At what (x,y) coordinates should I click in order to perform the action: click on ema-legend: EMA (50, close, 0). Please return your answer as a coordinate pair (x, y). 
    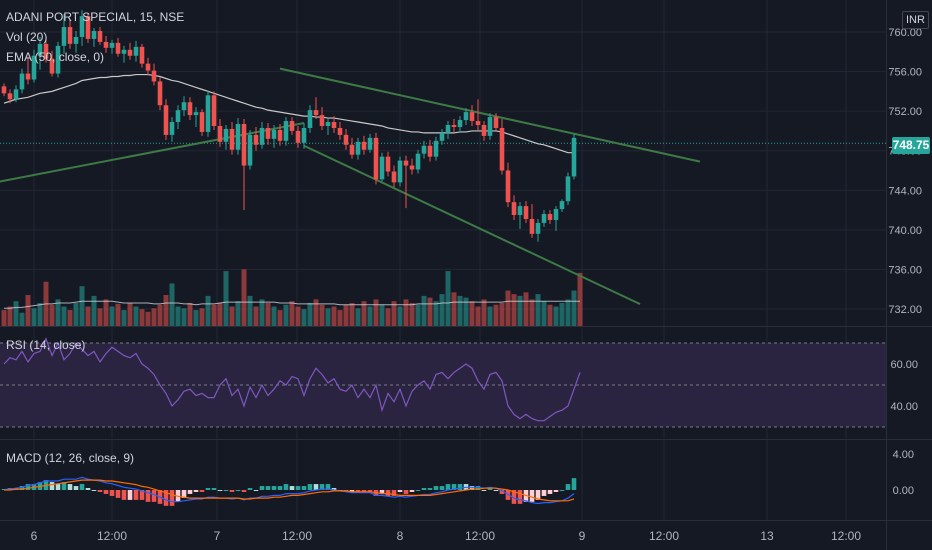
    Looking at the image, I should click on (55, 57).